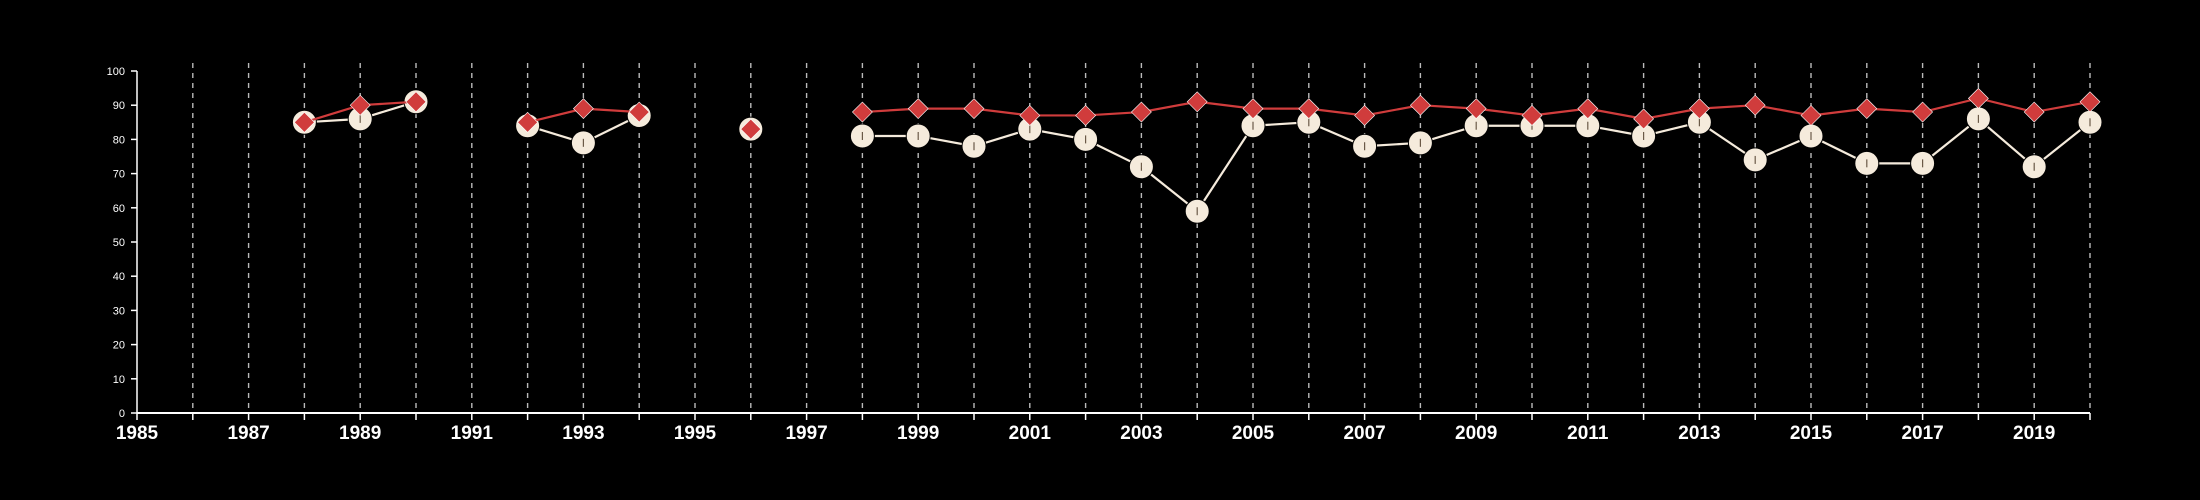 The image size is (2200, 500). I want to click on x-tick-label: 2019, so click(2034, 433).